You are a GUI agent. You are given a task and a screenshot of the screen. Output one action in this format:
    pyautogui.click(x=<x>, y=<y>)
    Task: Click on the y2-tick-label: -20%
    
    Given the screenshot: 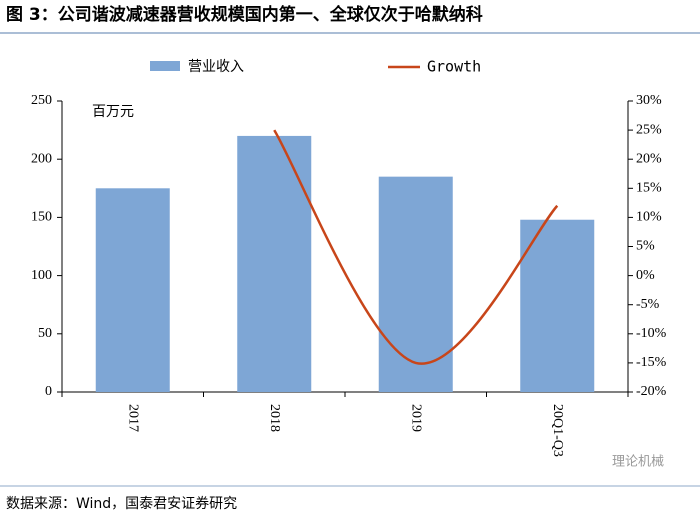 What is the action you would take?
    pyautogui.click(x=651, y=391)
    